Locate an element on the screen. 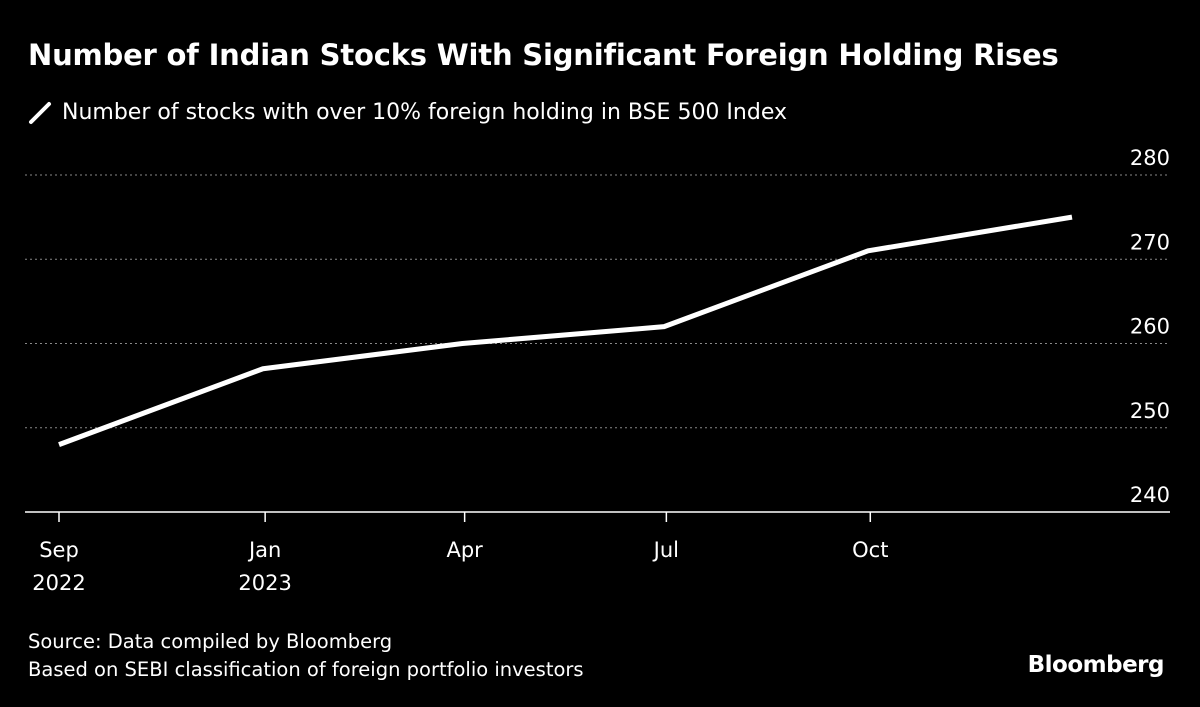 The height and width of the screenshot is (707, 1200). x-tick-label: Jan is located at coordinates (264, 550).